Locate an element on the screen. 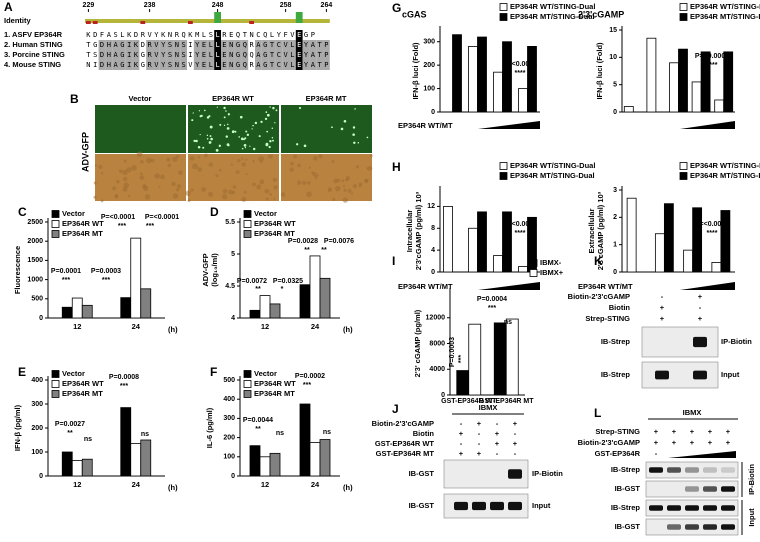 The height and width of the screenshot is (542, 760). annotation: P=0.0008 is located at coordinates (124, 377).